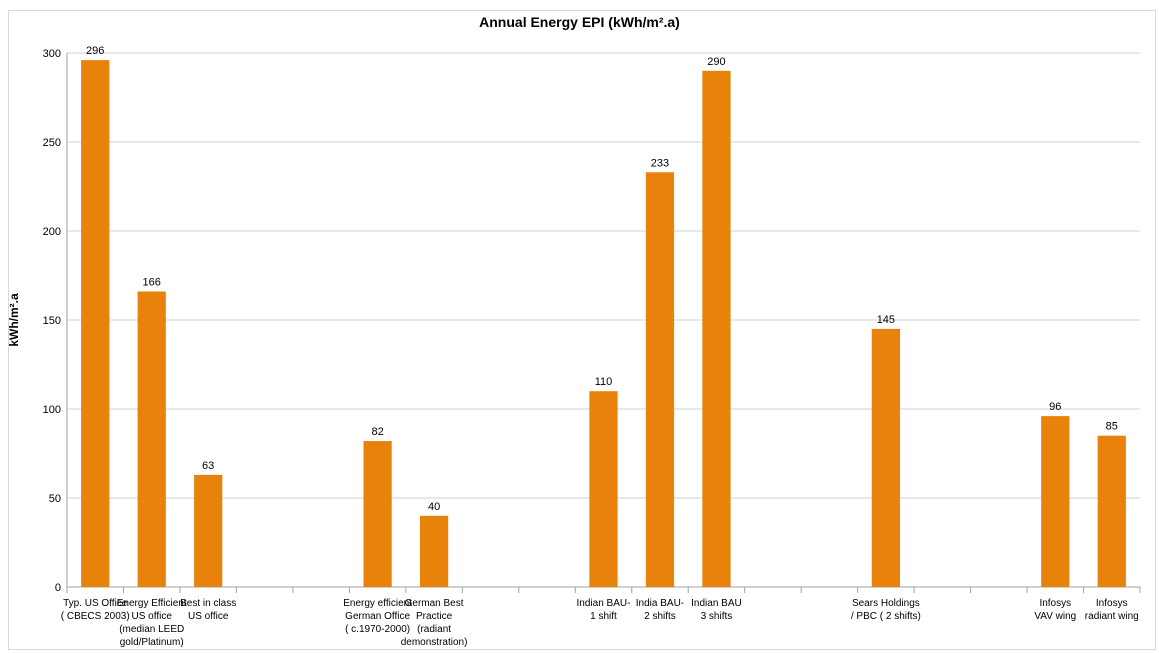  Describe the element at coordinates (95, 603) in the screenshot. I see `x-tick-label: Typ. US Office` at that location.